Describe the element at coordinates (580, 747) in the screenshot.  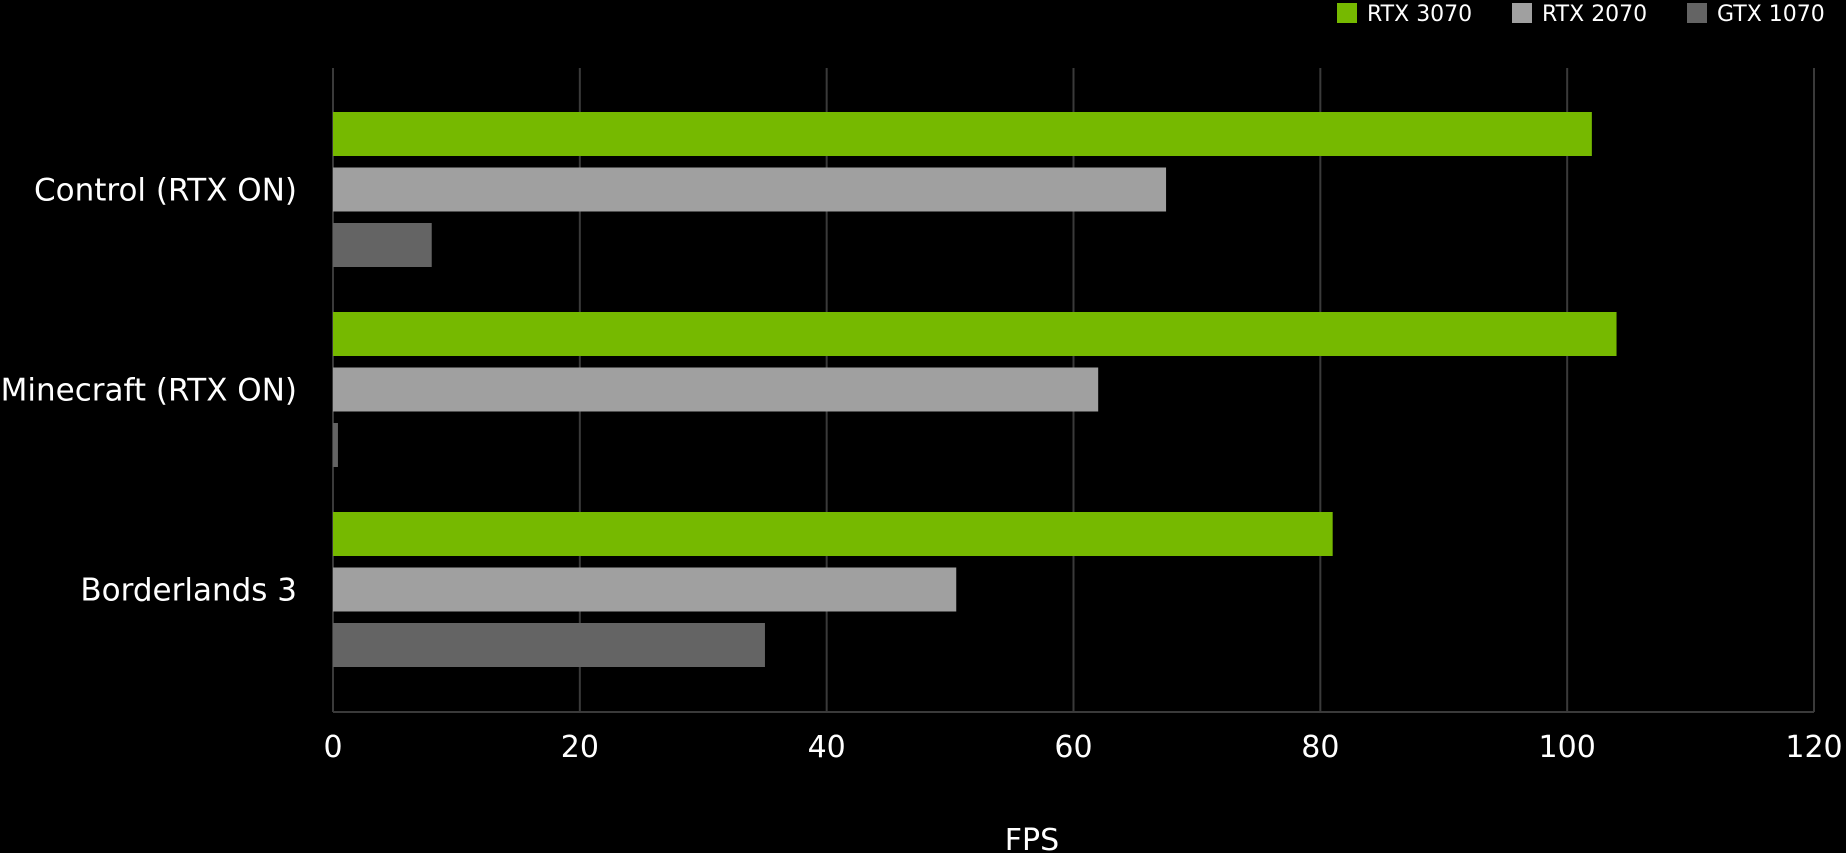
I see `x-tick-label: 20` at that location.